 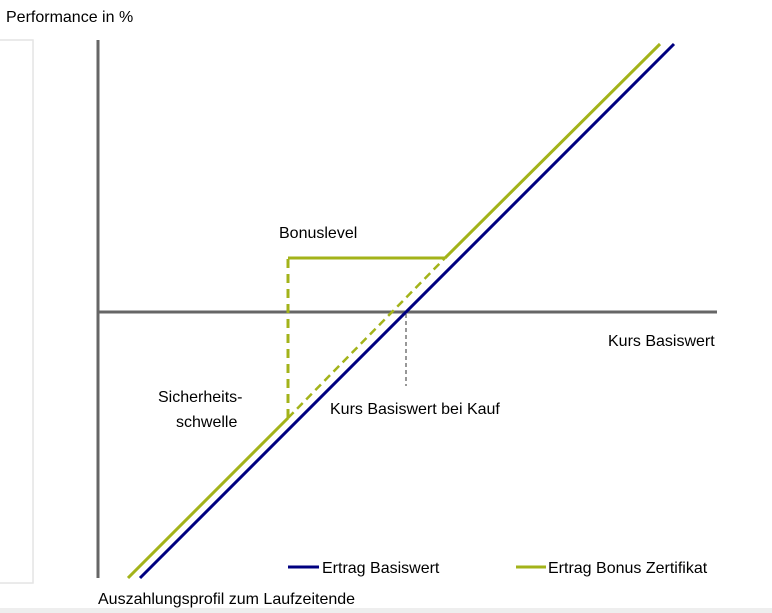 What do you see at coordinates (552, 151) in the screenshot?
I see `bonus-line-upper` at bounding box center [552, 151].